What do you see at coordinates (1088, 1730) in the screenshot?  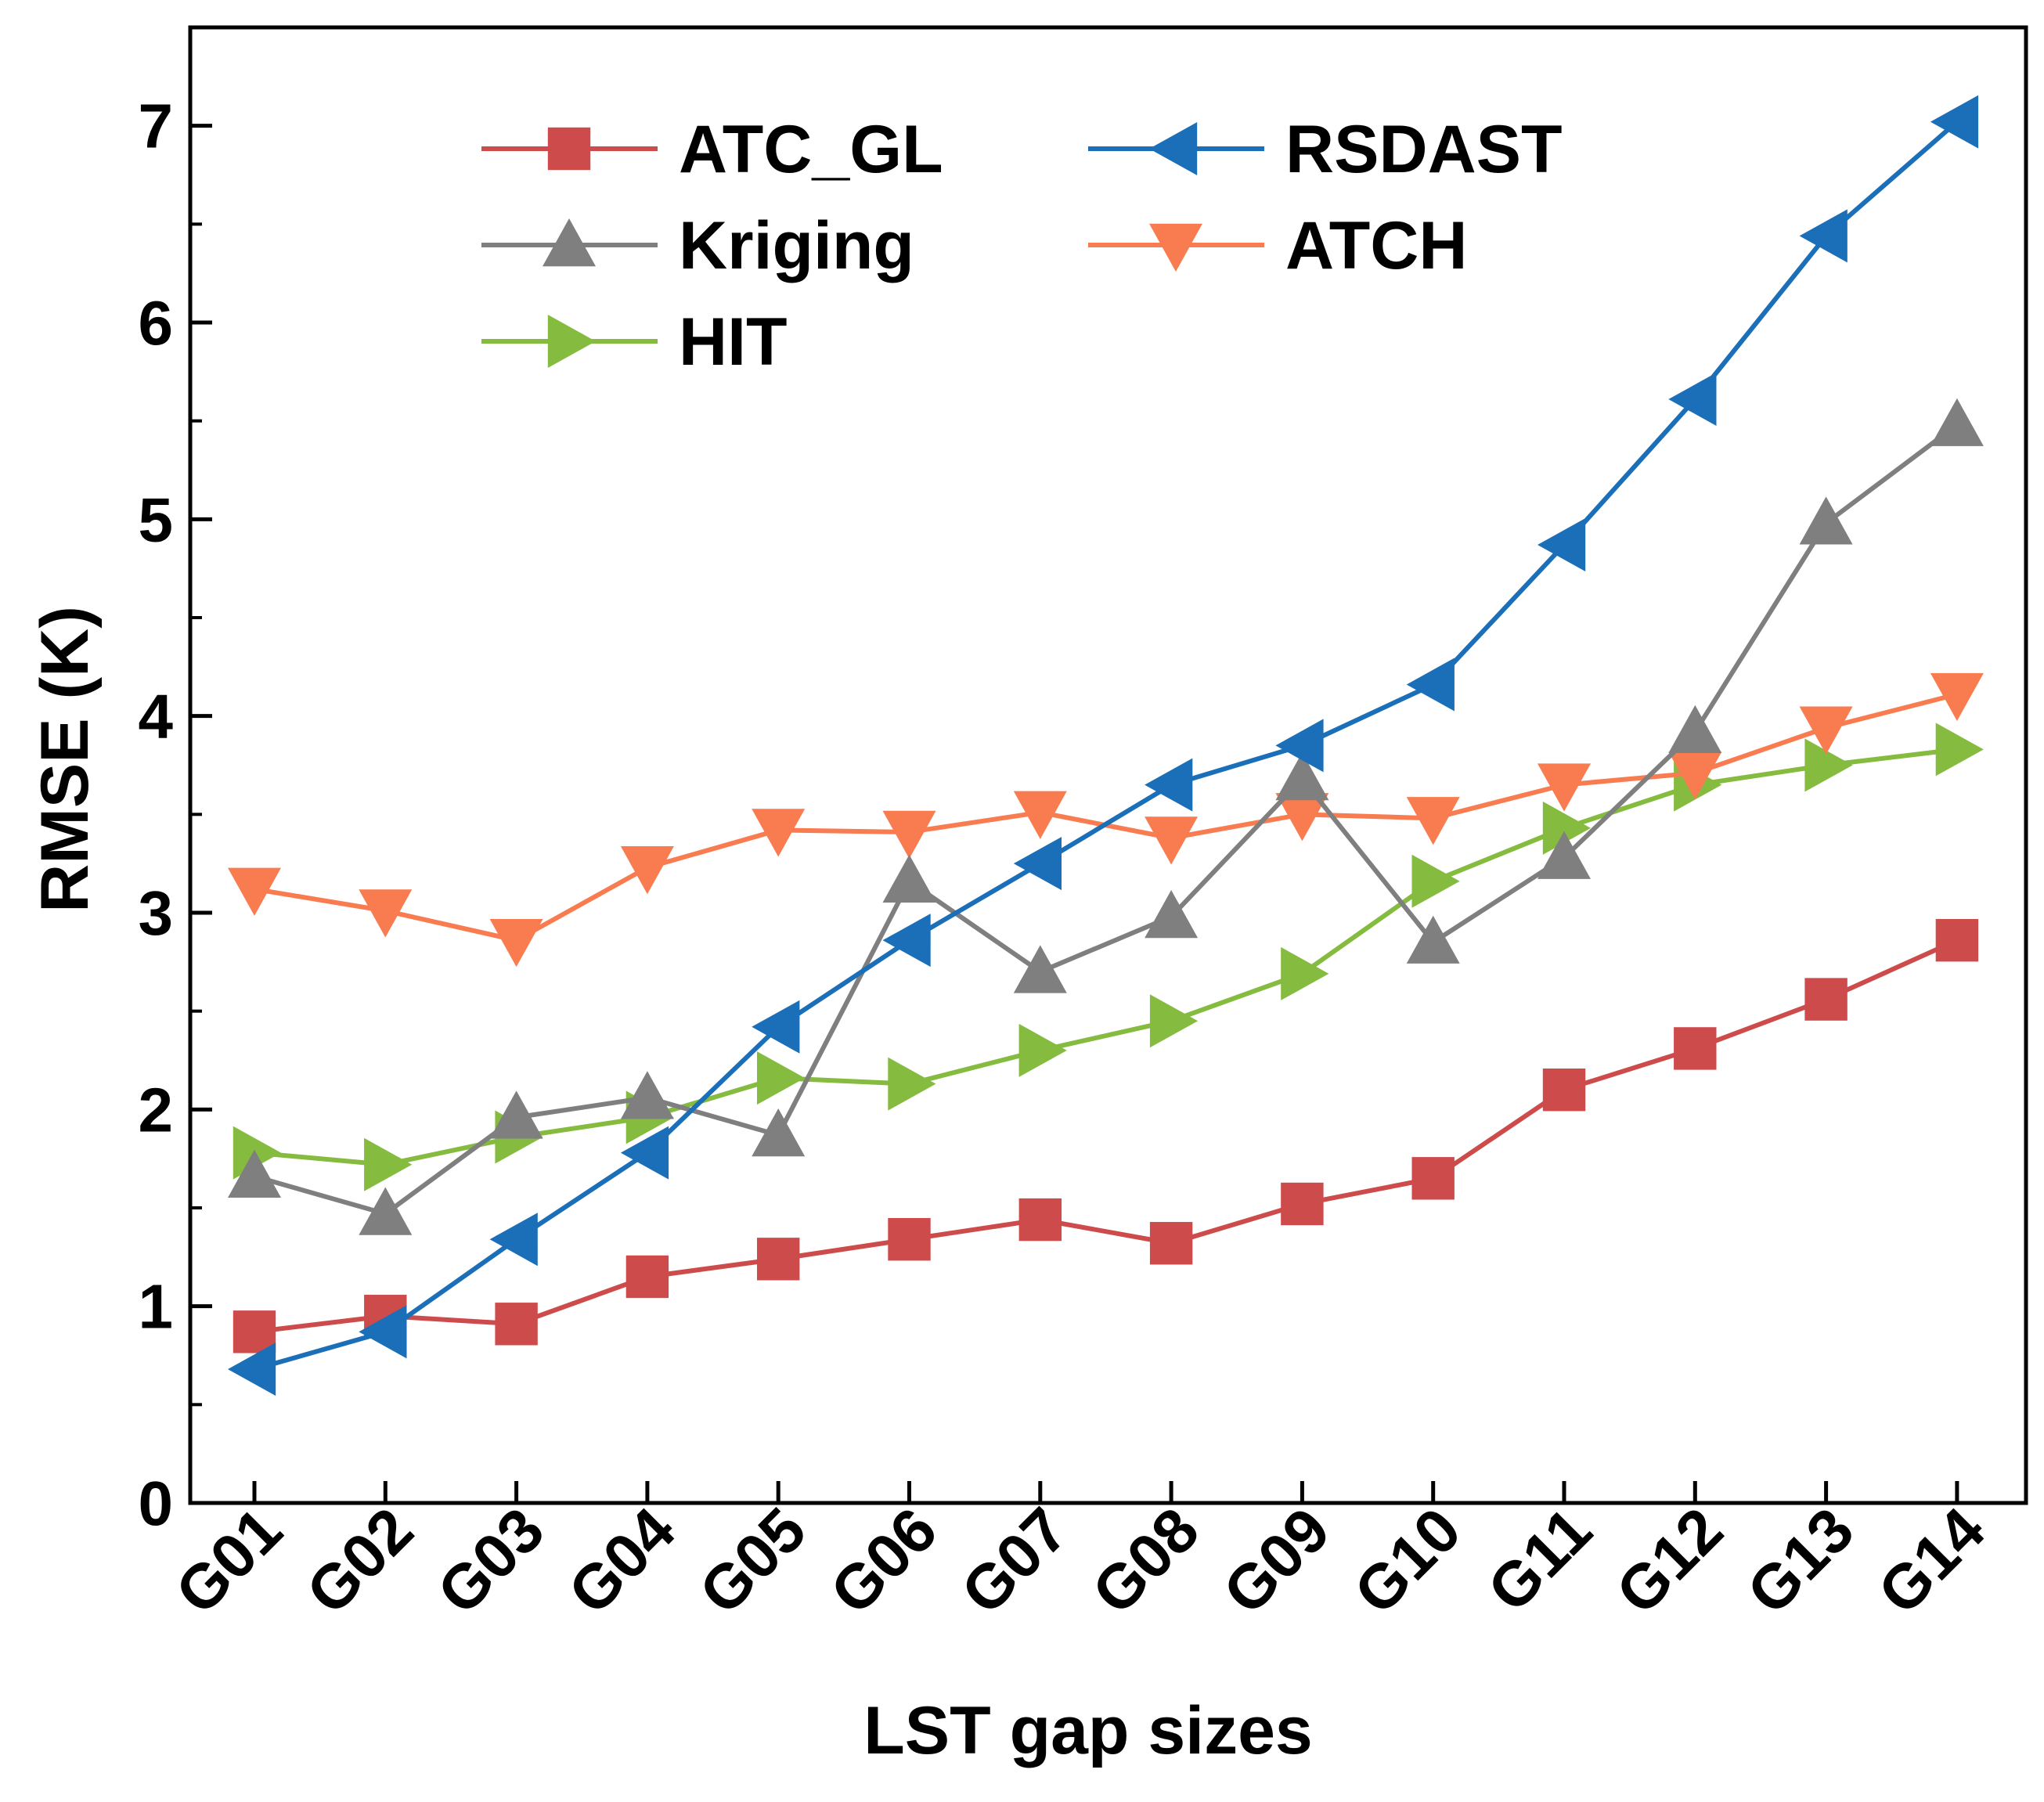 I see `x-axis-title: LST gap sizes` at bounding box center [1088, 1730].